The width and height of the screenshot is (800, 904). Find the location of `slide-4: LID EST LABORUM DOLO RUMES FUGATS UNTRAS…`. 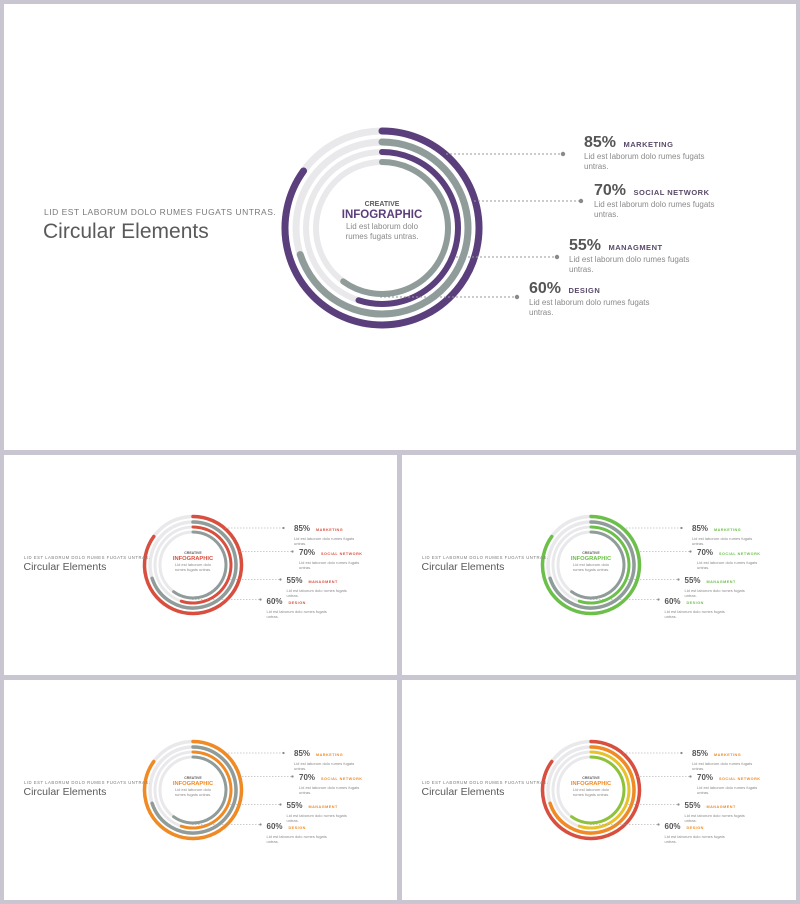

slide-4: LID EST LABORUM DOLO RUMES FUGATS UNTRAS… is located at coordinates (200, 790).